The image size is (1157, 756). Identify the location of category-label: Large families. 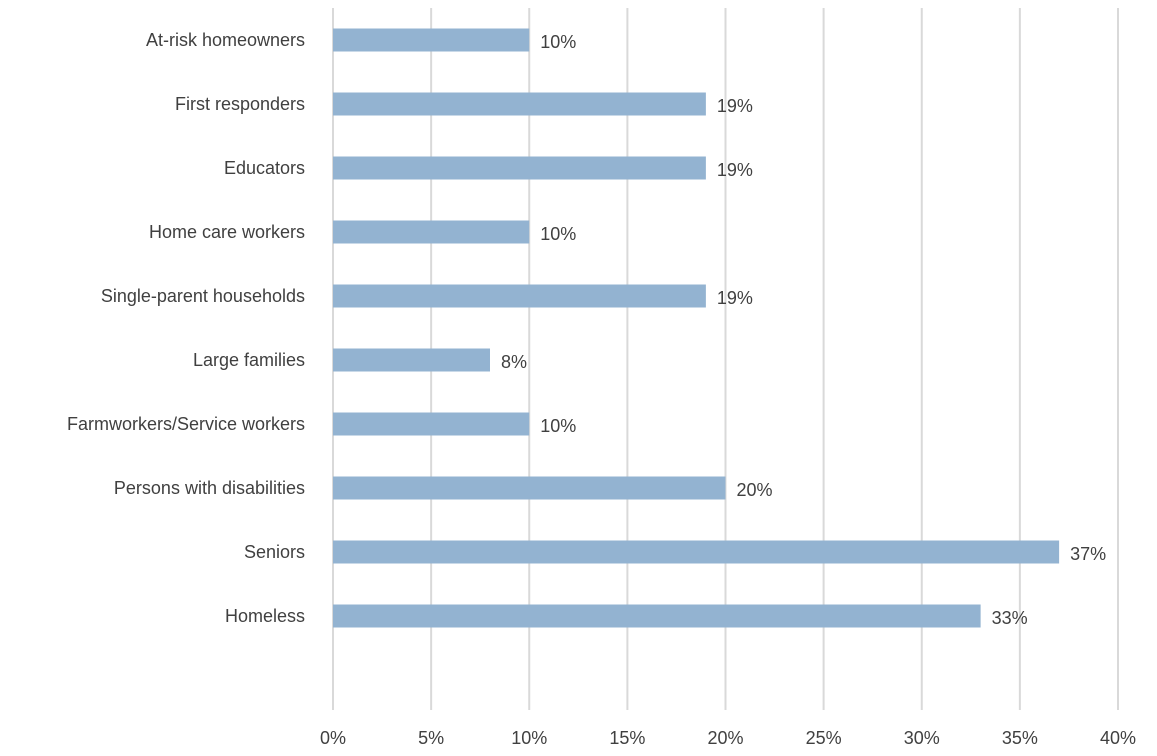
(249, 360).